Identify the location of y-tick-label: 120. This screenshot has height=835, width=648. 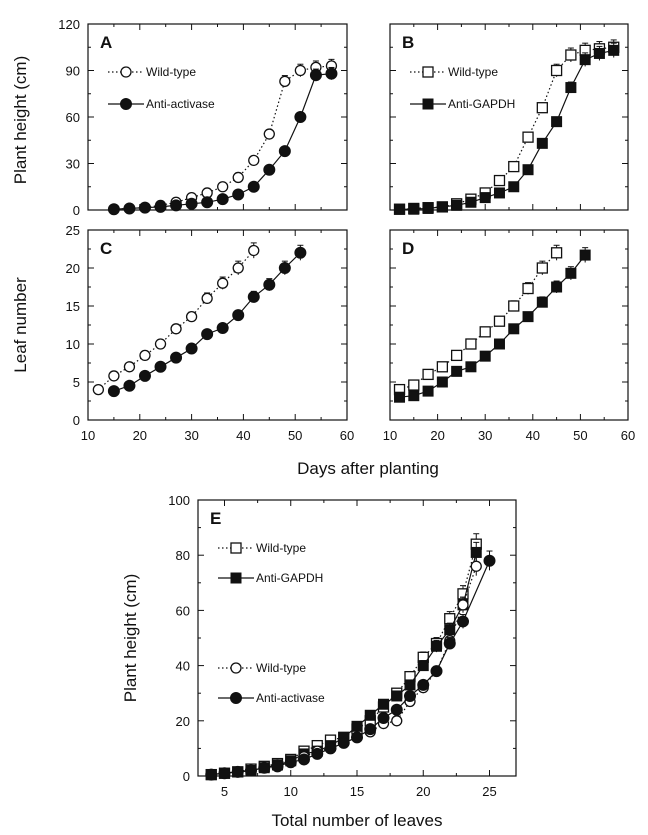
(69, 24).